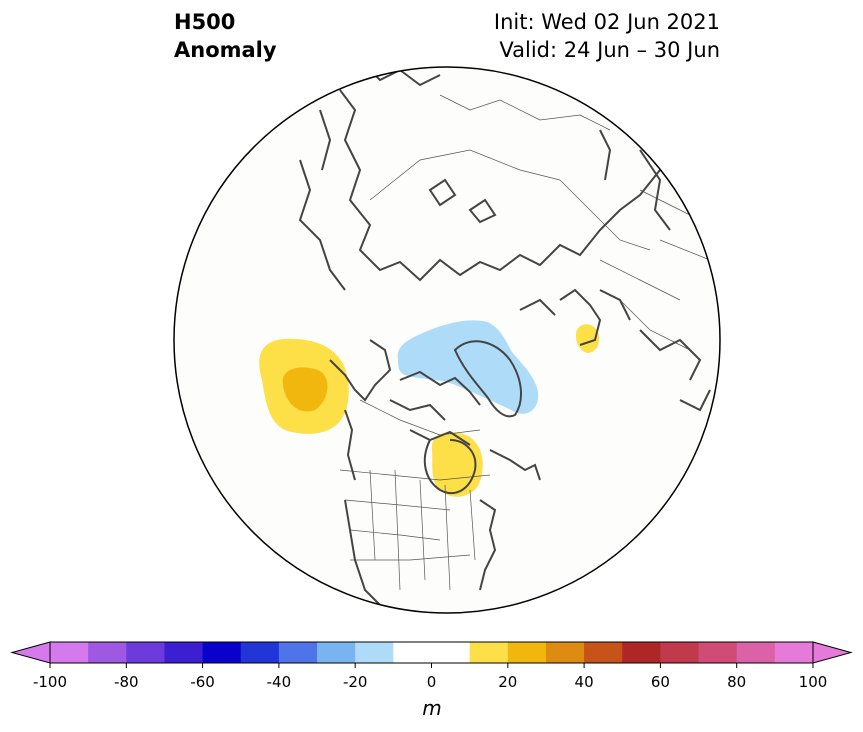  Describe the element at coordinates (279, 682) in the screenshot. I see `colorbar-tick-label: -40` at that location.